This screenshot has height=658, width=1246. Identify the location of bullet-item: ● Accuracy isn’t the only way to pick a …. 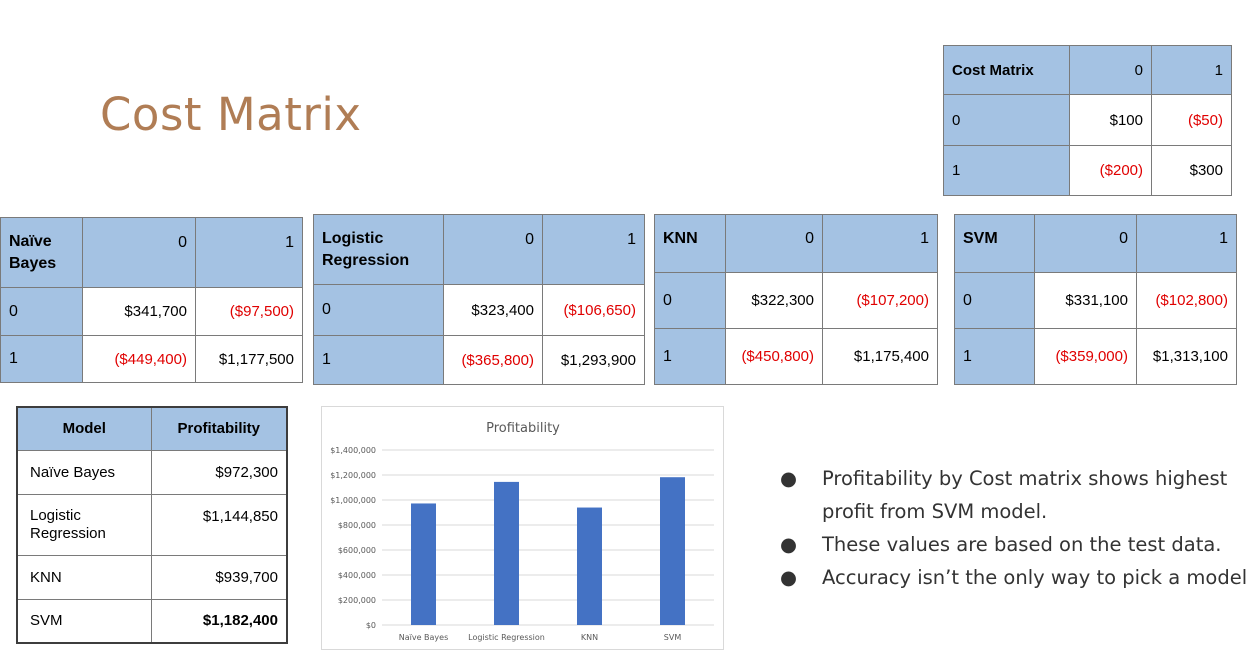
(1013, 577).